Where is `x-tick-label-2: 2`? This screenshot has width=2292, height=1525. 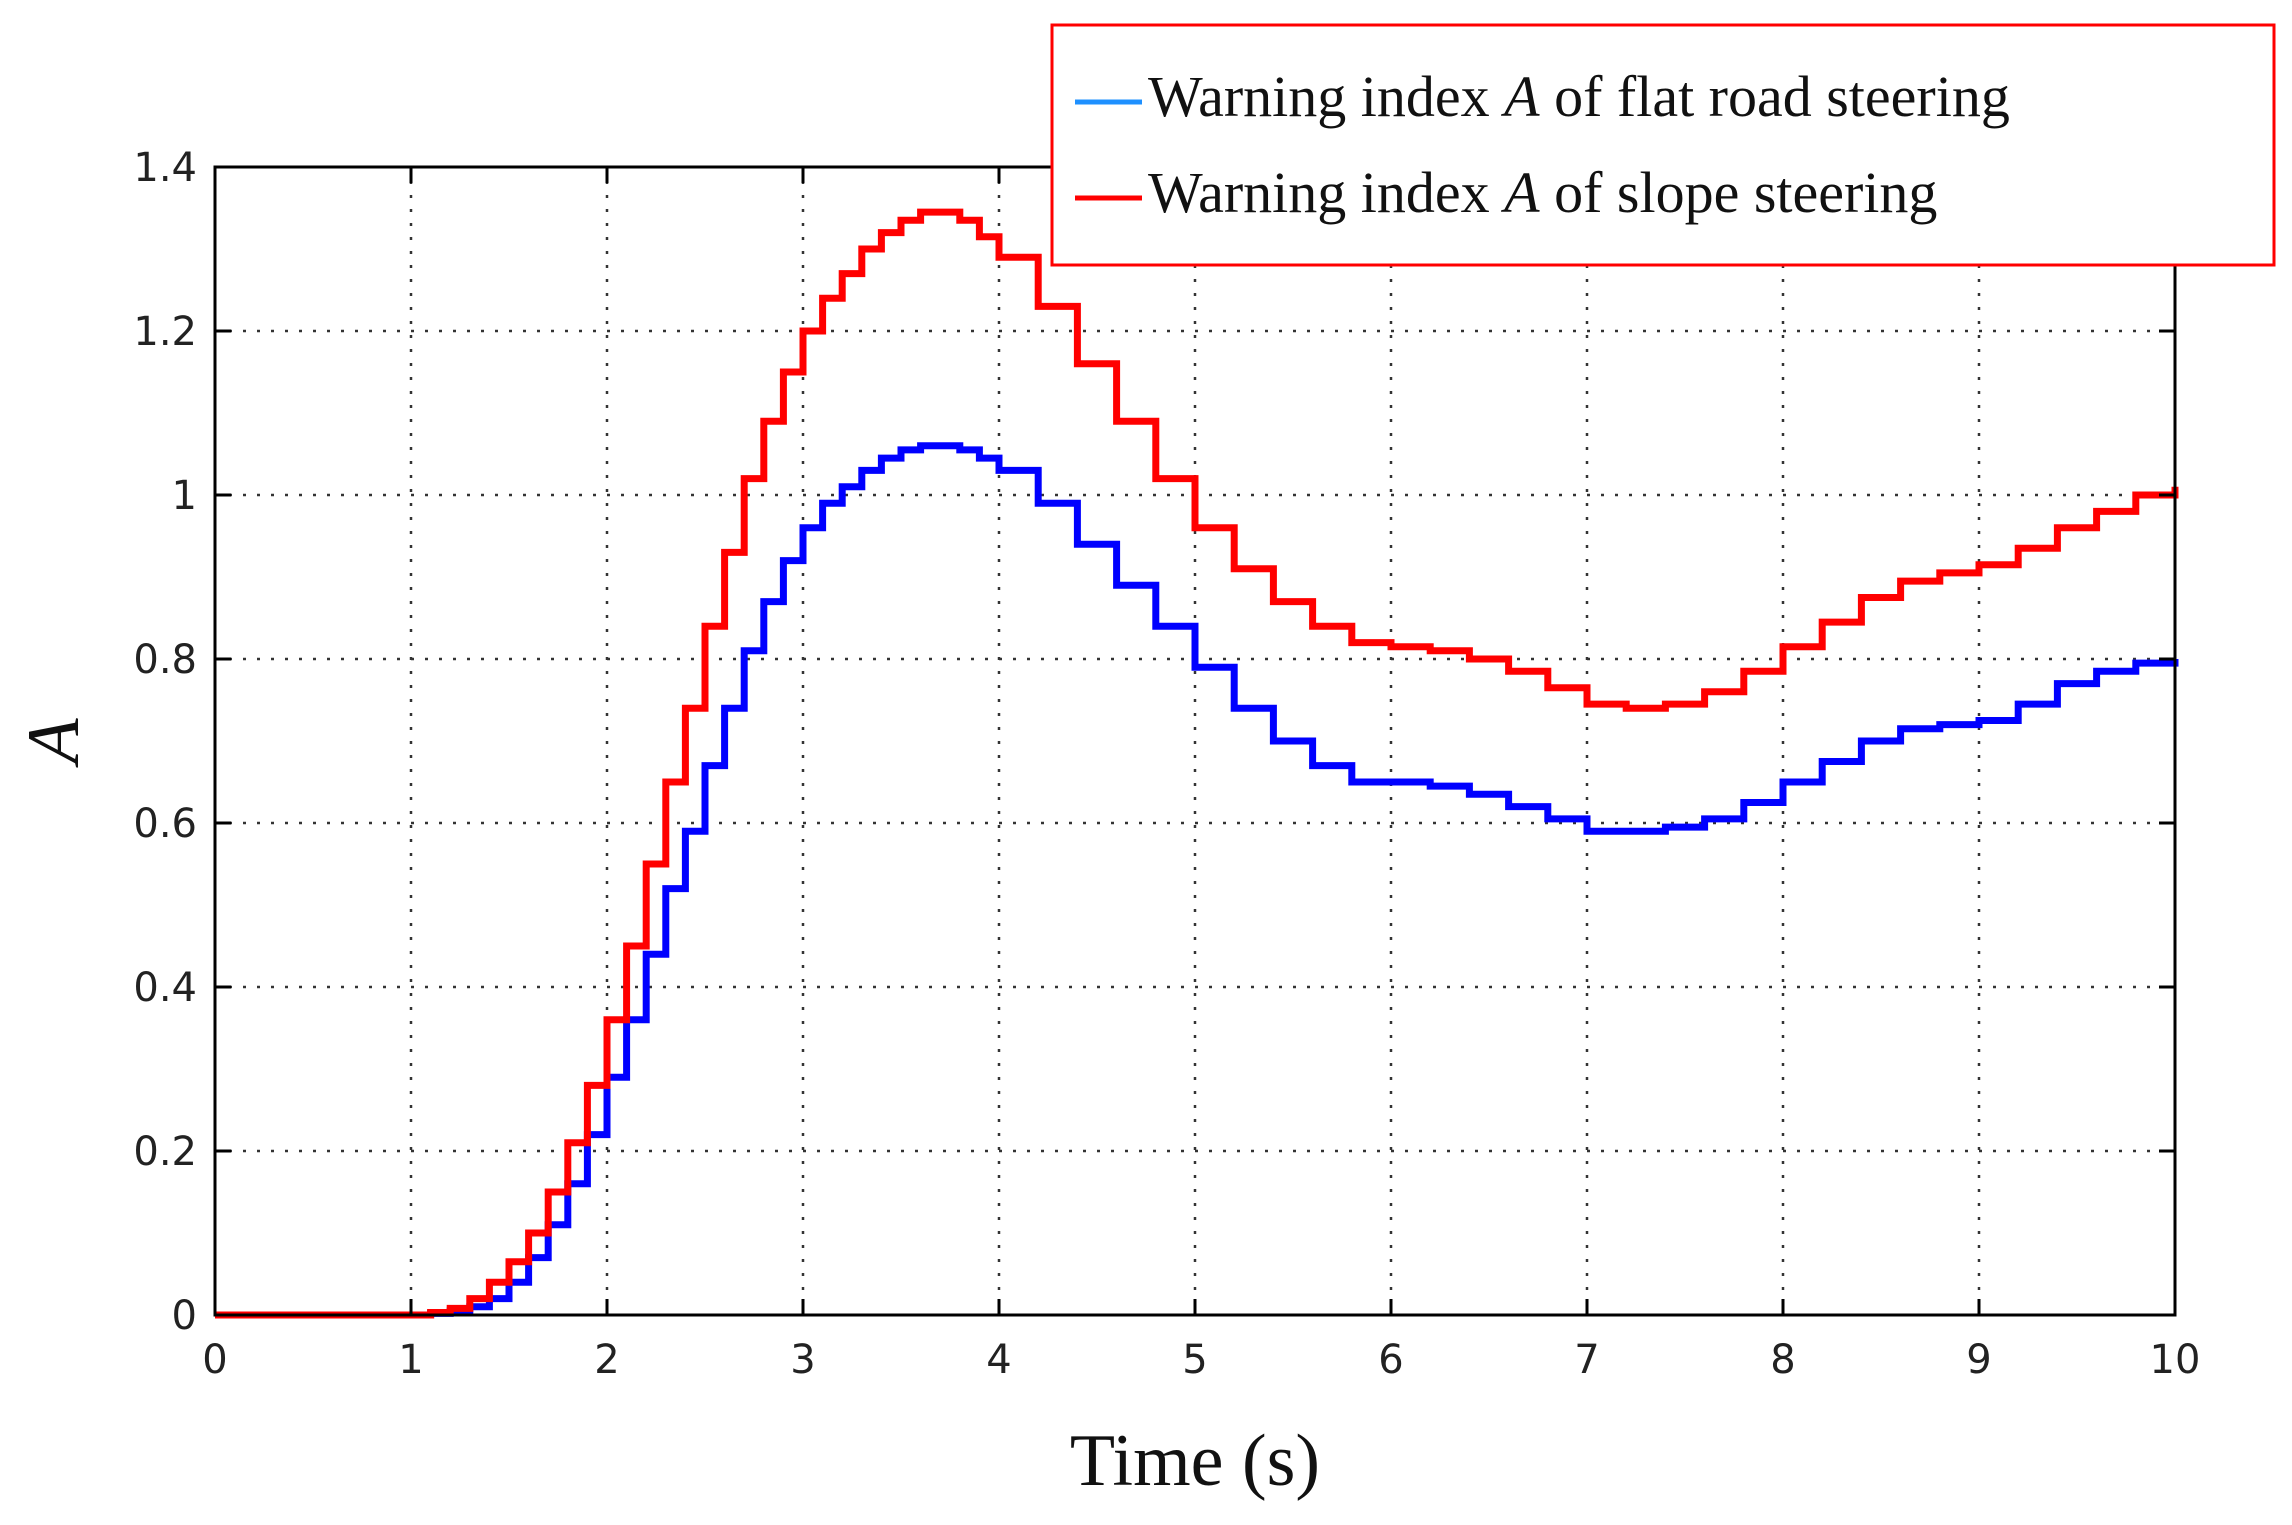
x-tick-label-2: 2 is located at coordinates (606, 1360).